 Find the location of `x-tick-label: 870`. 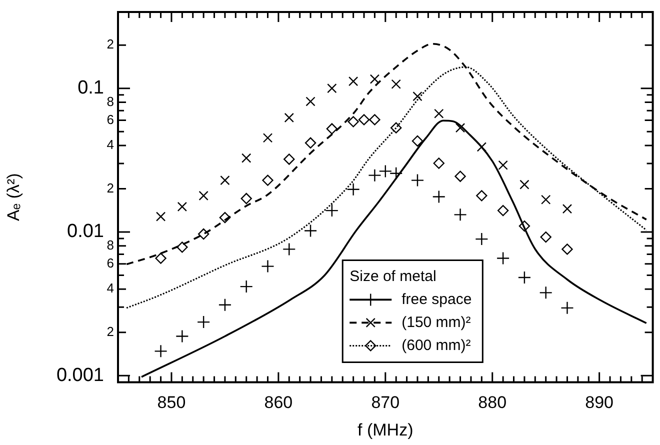

x-tick-label: 870 is located at coordinates (385, 402).